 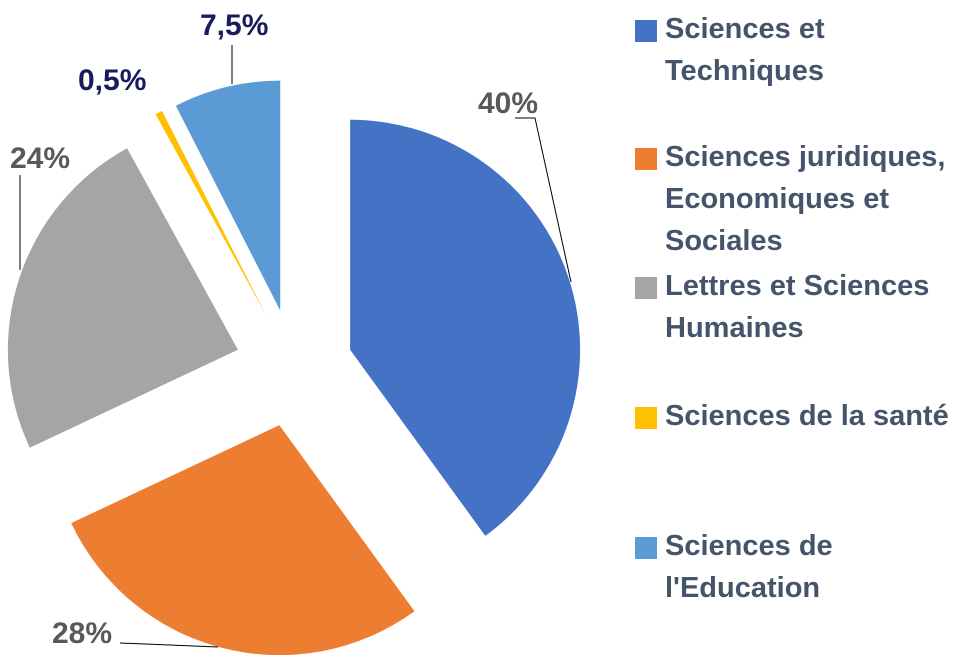 I want to click on data-label: 28%, so click(x=82, y=633).